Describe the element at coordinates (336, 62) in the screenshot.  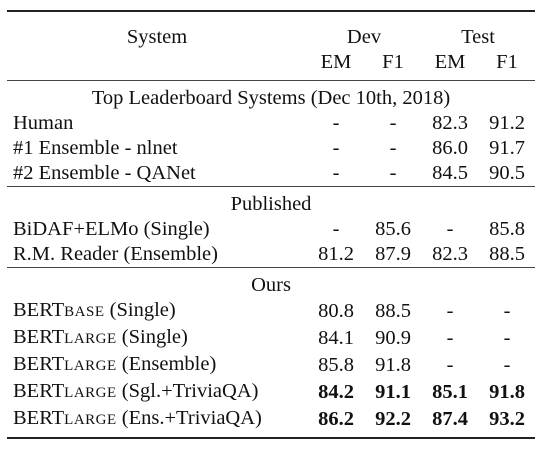
I see `dev-em-header: EM` at that location.